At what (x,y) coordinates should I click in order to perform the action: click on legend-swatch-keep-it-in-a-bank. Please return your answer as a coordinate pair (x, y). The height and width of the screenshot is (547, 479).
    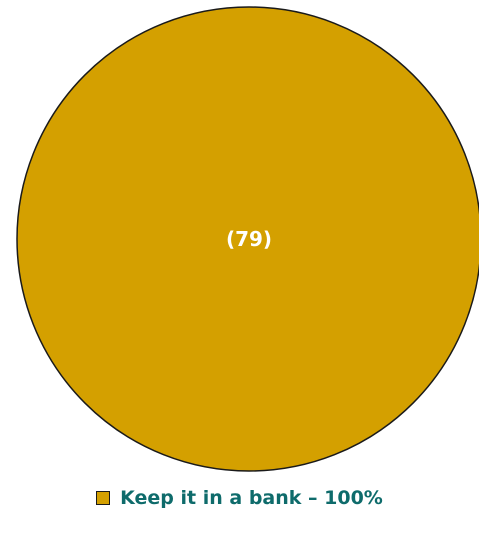
    Looking at the image, I should click on (103, 498).